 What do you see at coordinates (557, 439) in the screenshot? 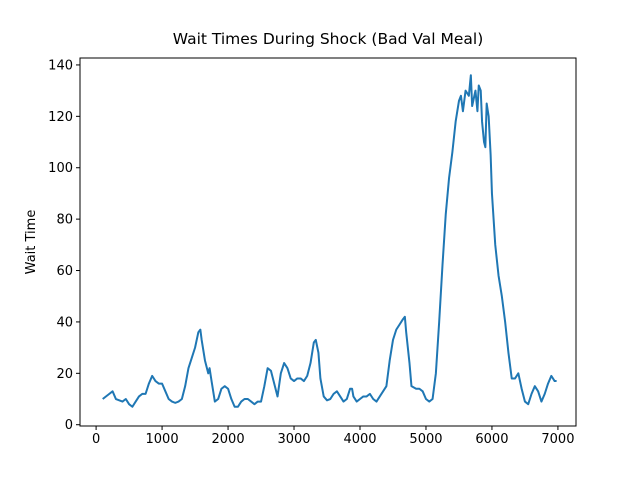
I see `x-tick-label: 7000` at bounding box center [557, 439].